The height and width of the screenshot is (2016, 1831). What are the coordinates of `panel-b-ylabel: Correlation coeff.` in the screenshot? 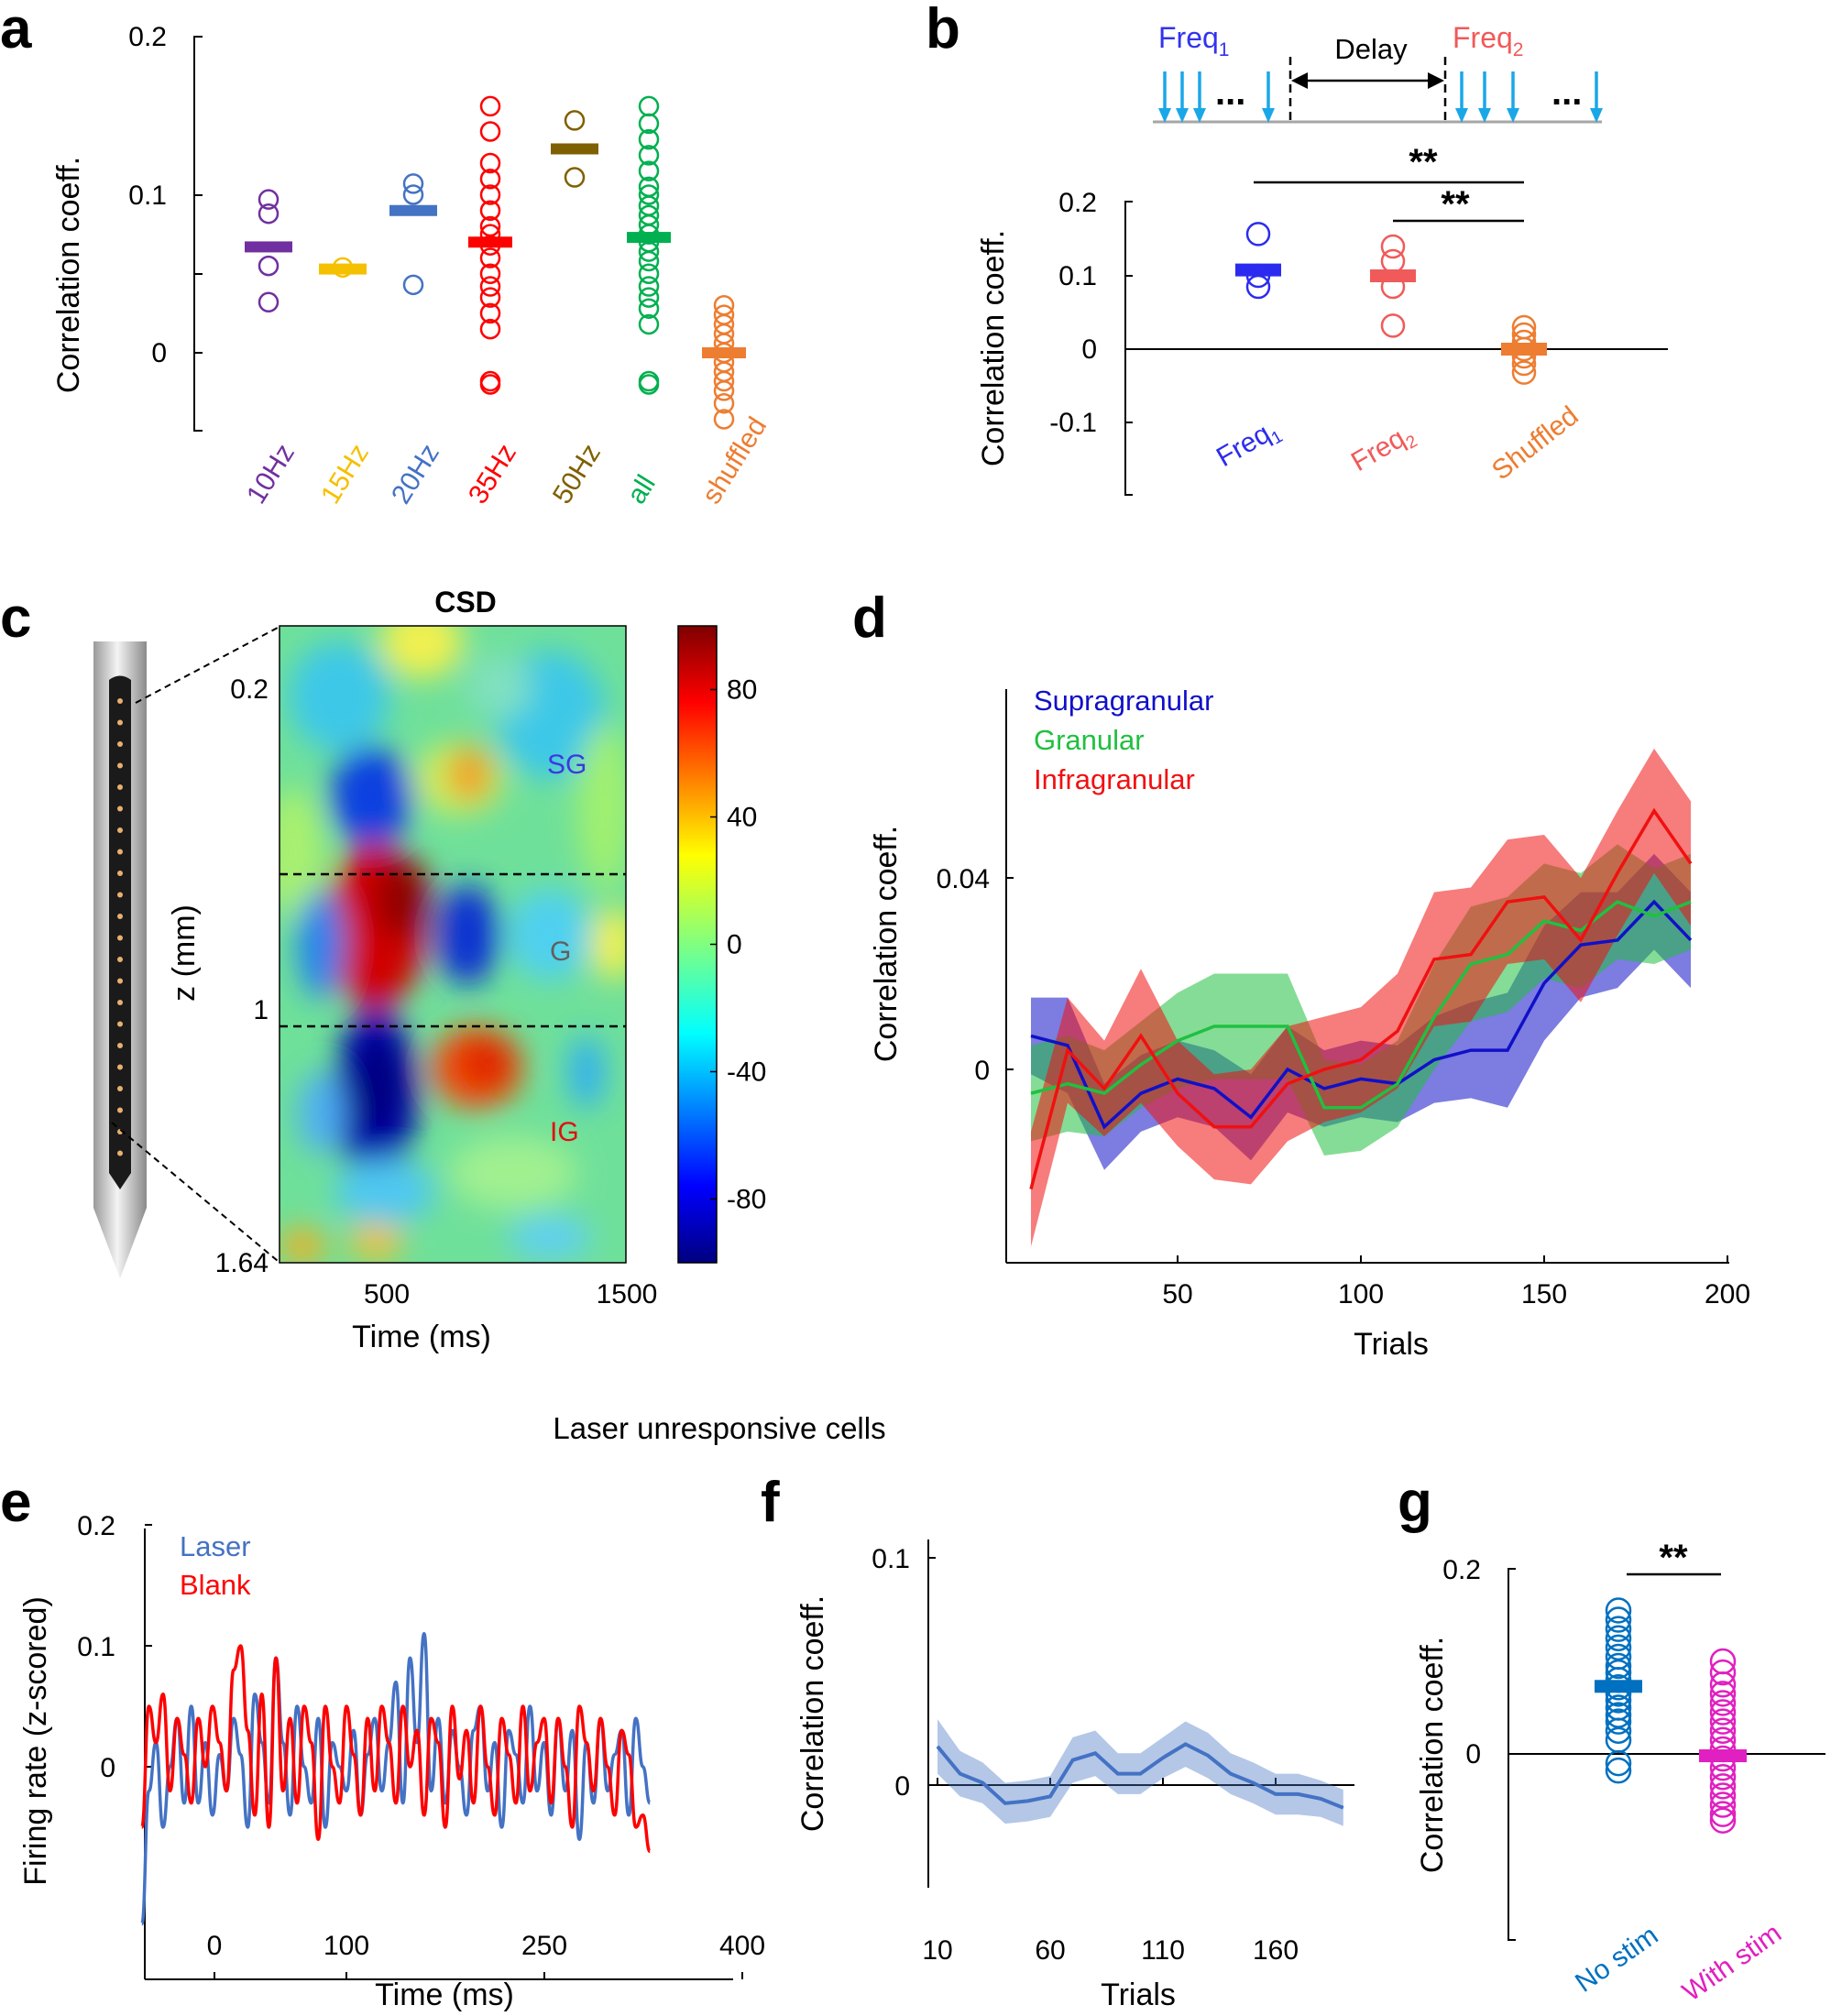 It's located at (994, 348).